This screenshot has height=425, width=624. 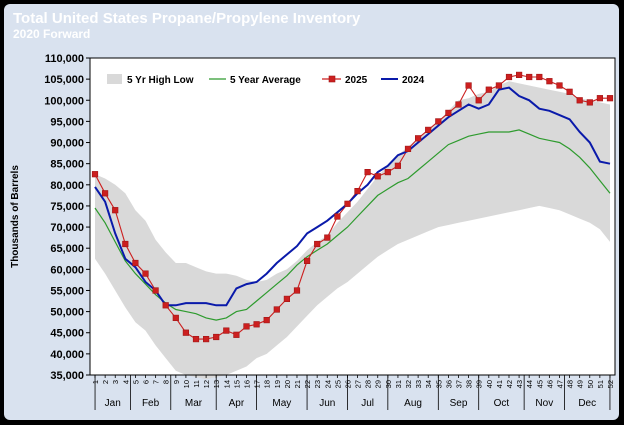 What do you see at coordinates (67, 270) in the screenshot?
I see `y-tick-label: 60,000` at bounding box center [67, 270].